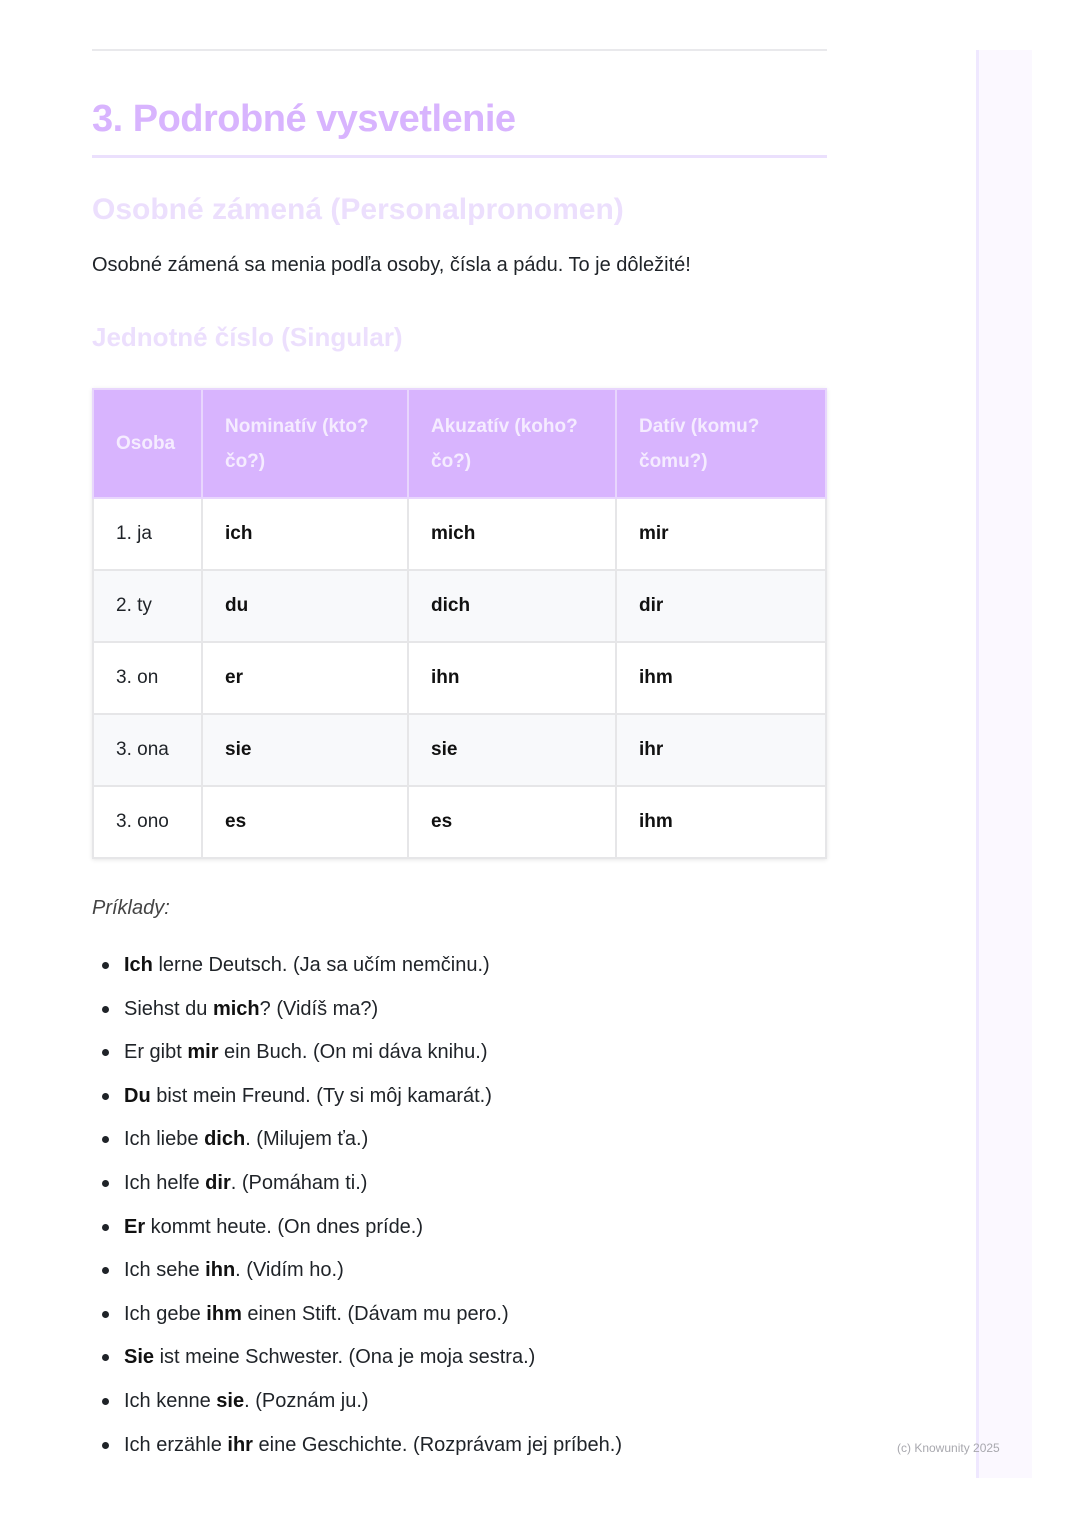 This screenshot has width=1080, height=1528. What do you see at coordinates (459, 156) in the screenshot?
I see `title-underline` at bounding box center [459, 156].